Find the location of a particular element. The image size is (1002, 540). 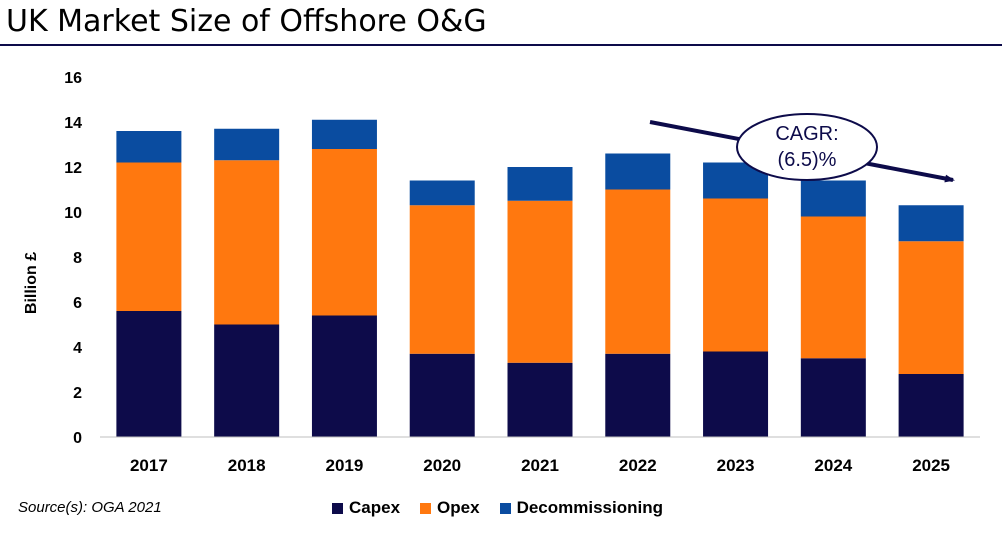

y-tick-label: 14 is located at coordinates (73, 123).